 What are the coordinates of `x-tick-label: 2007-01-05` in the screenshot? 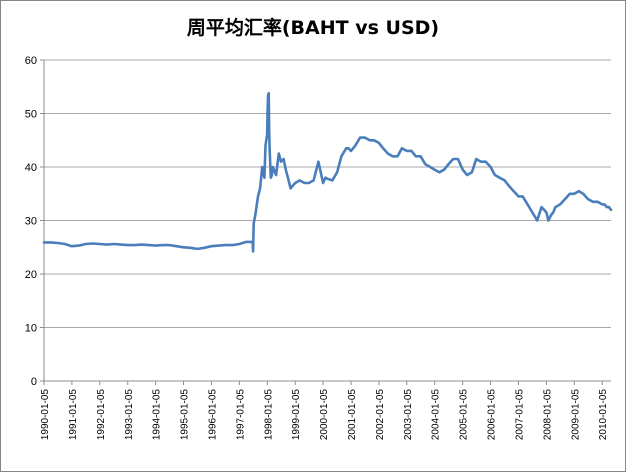 It's located at (519, 415).